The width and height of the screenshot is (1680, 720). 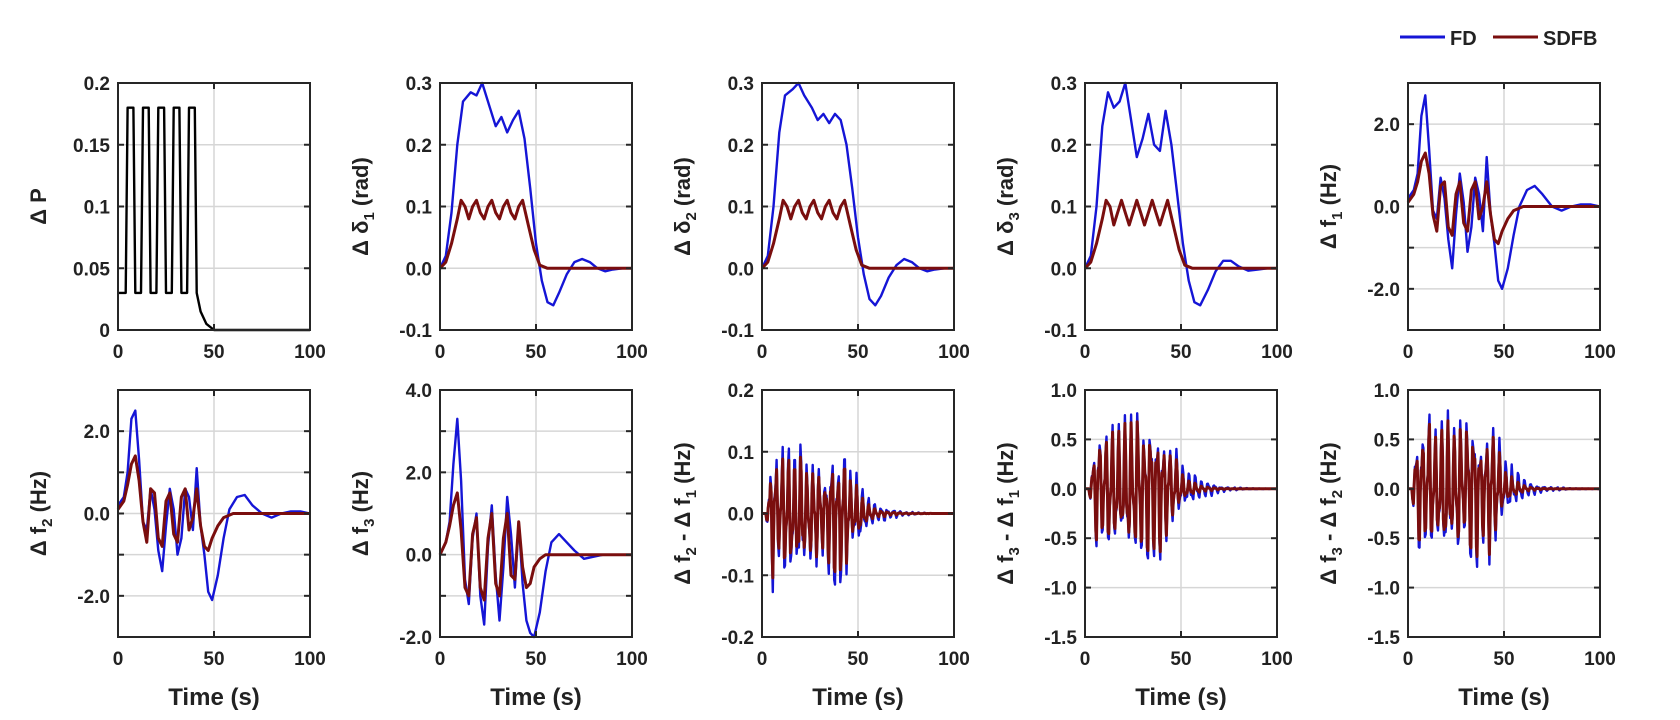 What do you see at coordinates (363, 206) in the screenshot?
I see `y-axis-label: Δ δ1 (rad)` at bounding box center [363, 206].